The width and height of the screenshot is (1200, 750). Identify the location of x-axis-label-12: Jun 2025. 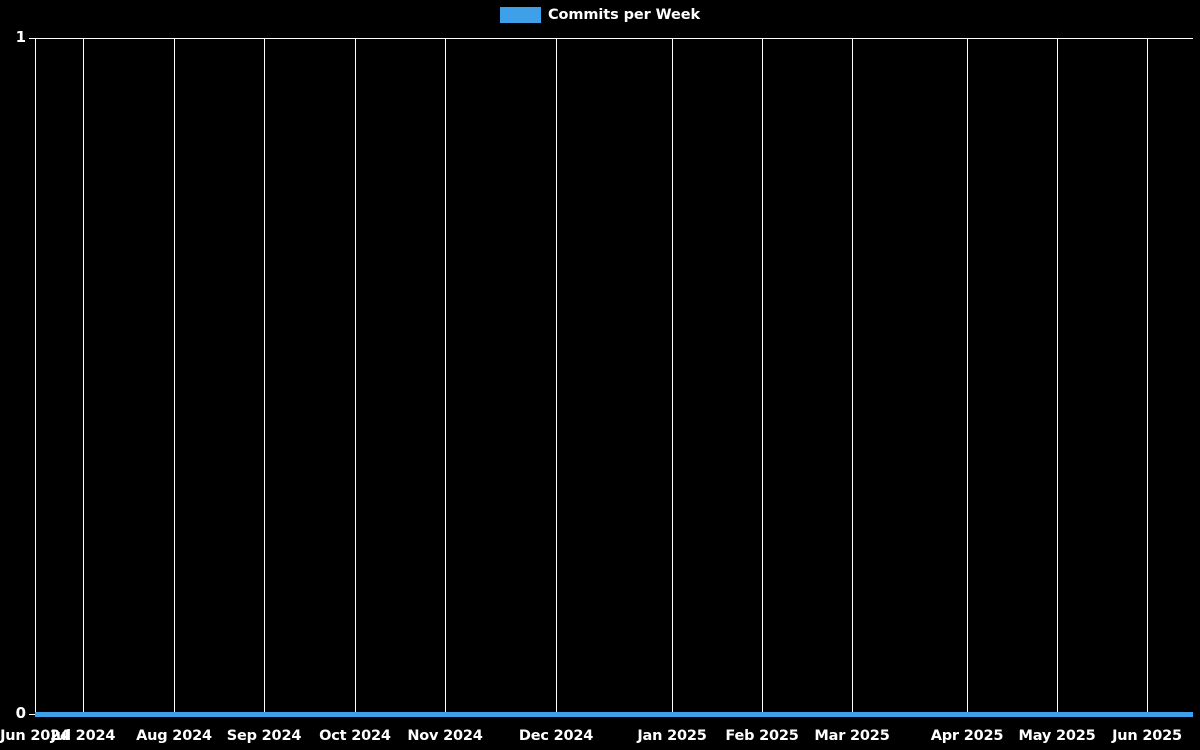
(1147, 736).